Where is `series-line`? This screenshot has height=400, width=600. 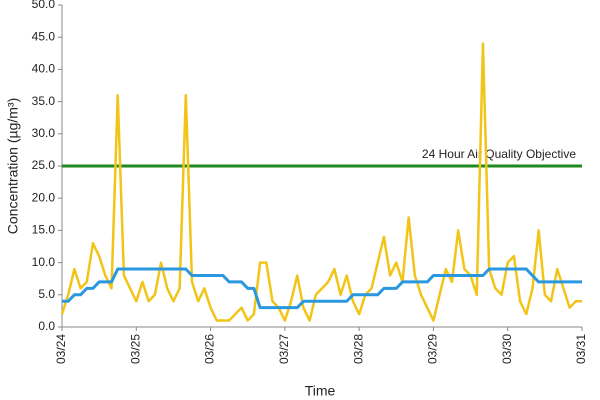
series-line is located at coordinates (322, 288).